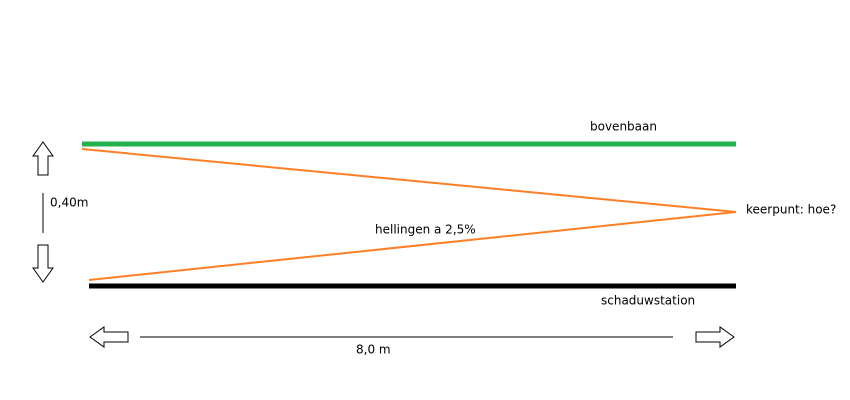 This screenshot has height=400, width=850. Describe the element at coordinates (43, 263) in the screenshot. I see `down-arrow` at that location.